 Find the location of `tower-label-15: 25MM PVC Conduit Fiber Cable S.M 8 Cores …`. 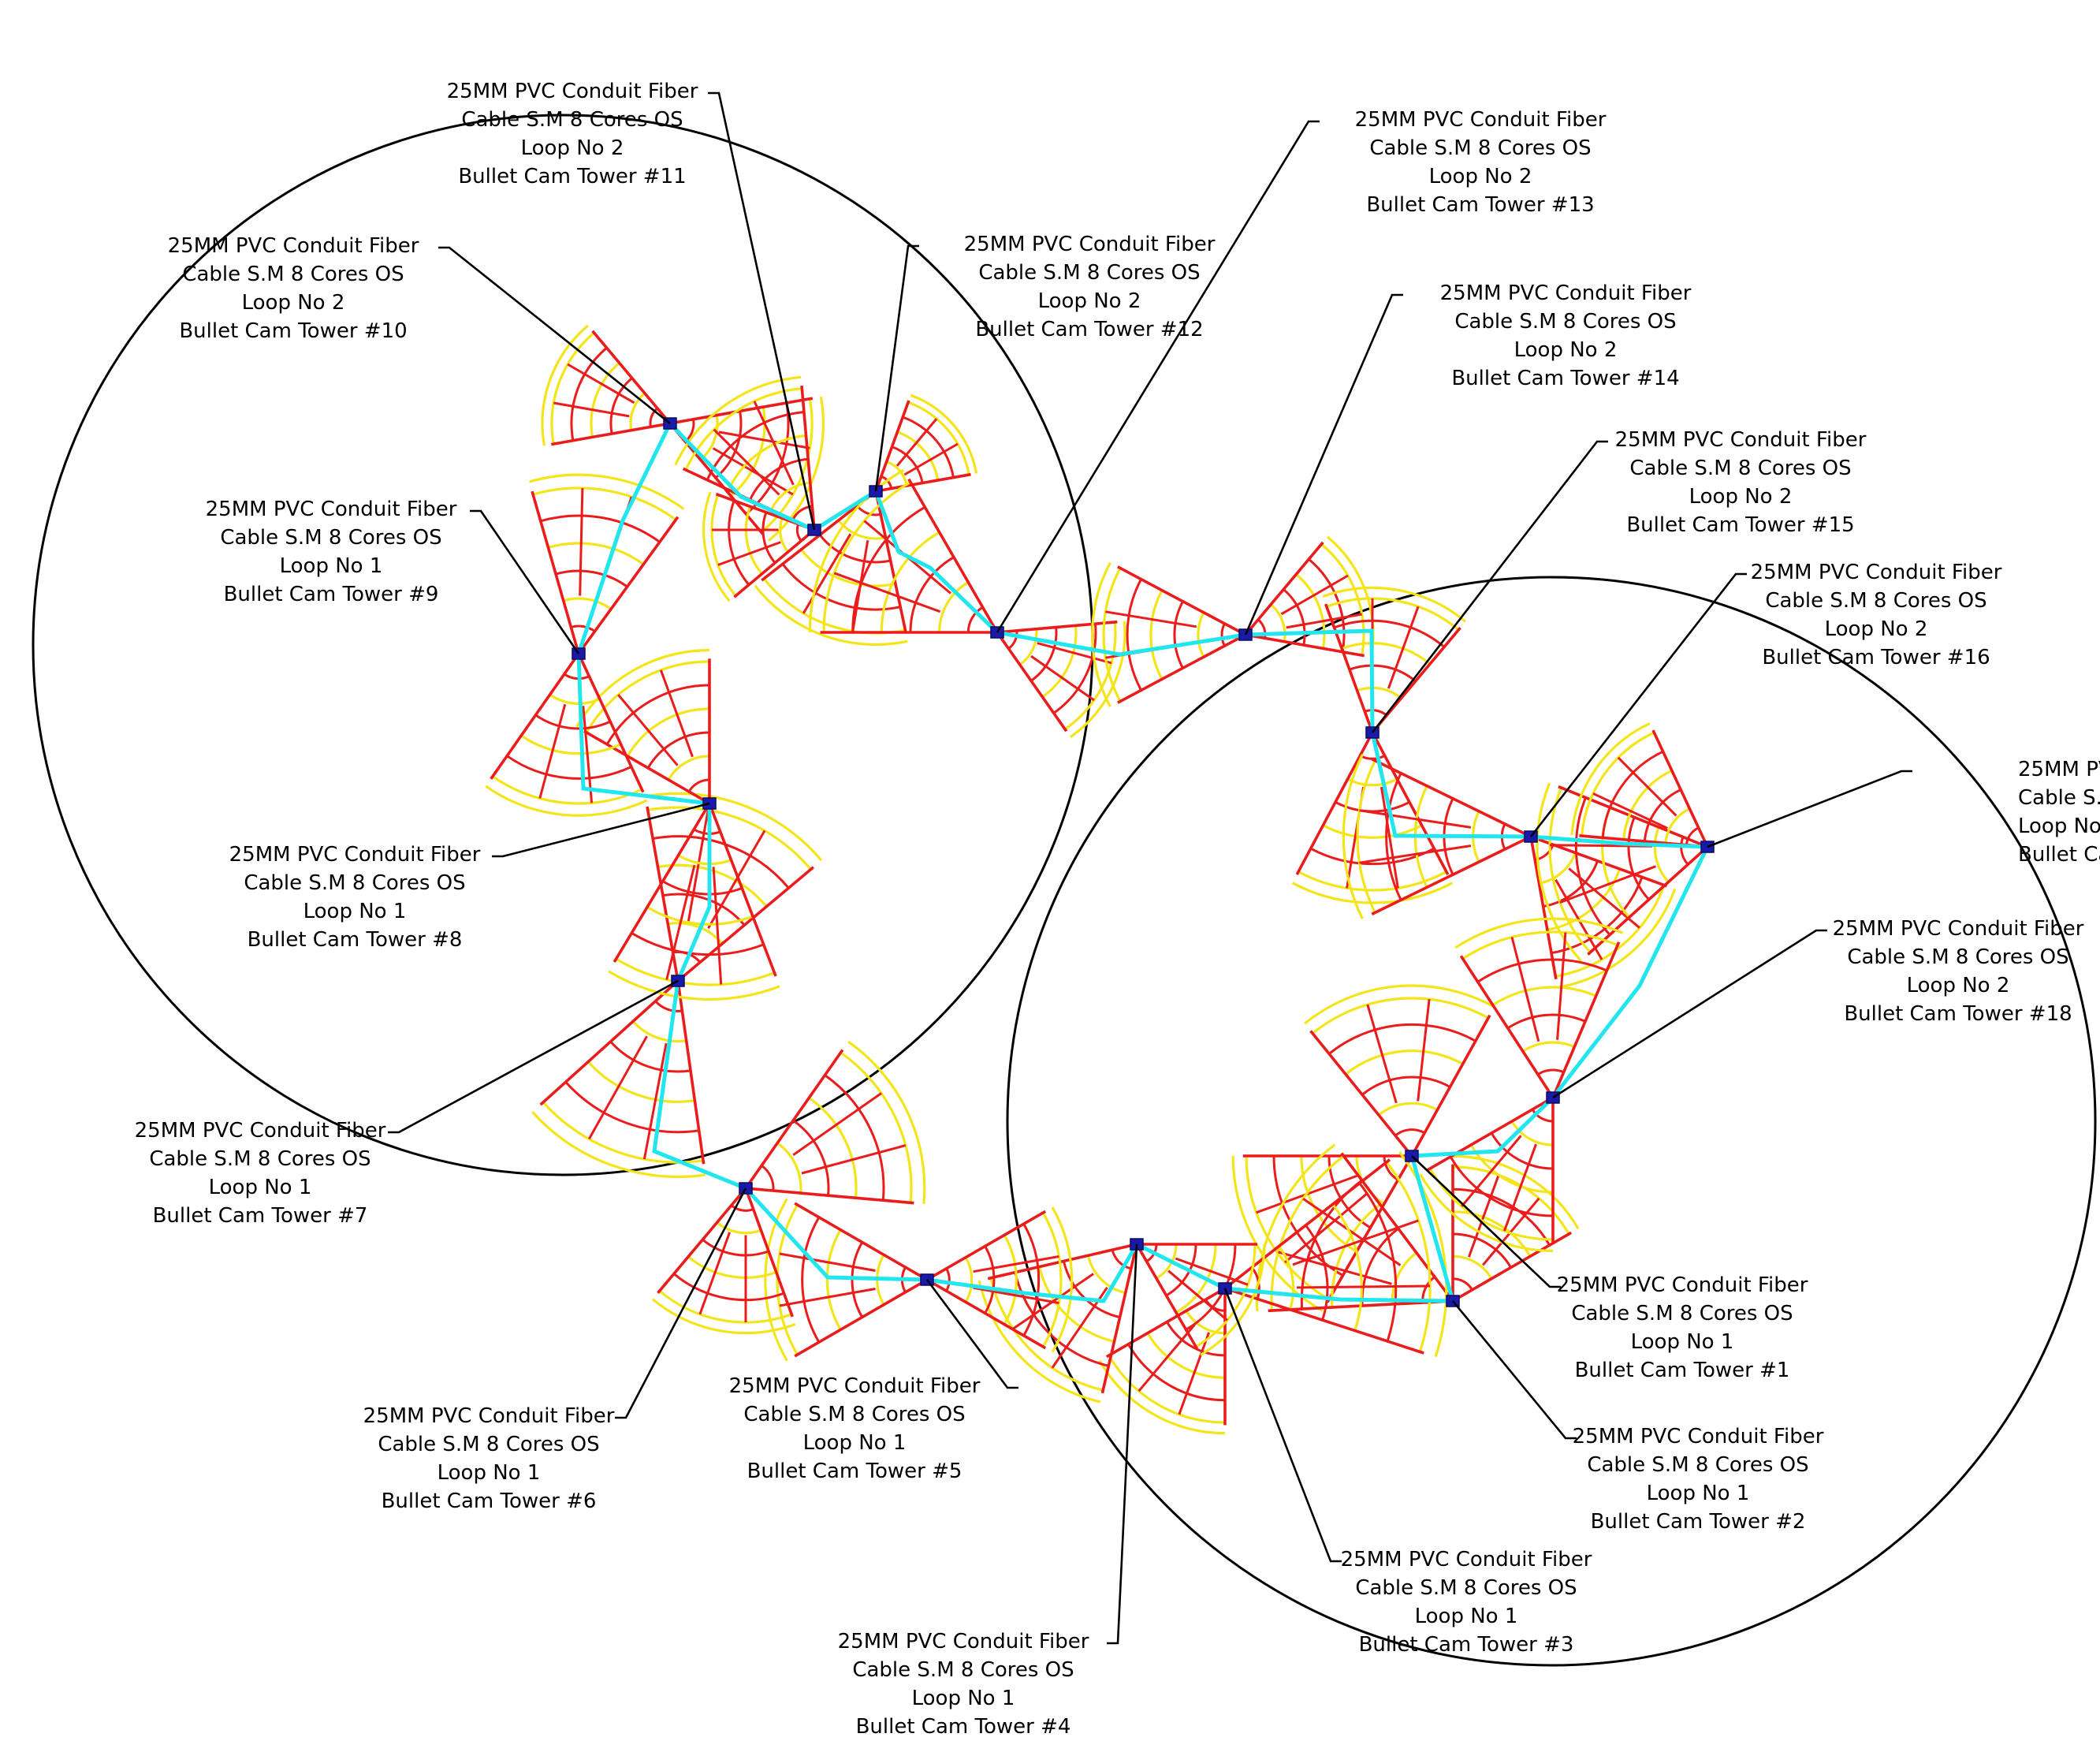

tower-label-15: 25MM PVC Conduit Fiber Cable S.M 8 Cores … is located at coordinates (1741, 482).